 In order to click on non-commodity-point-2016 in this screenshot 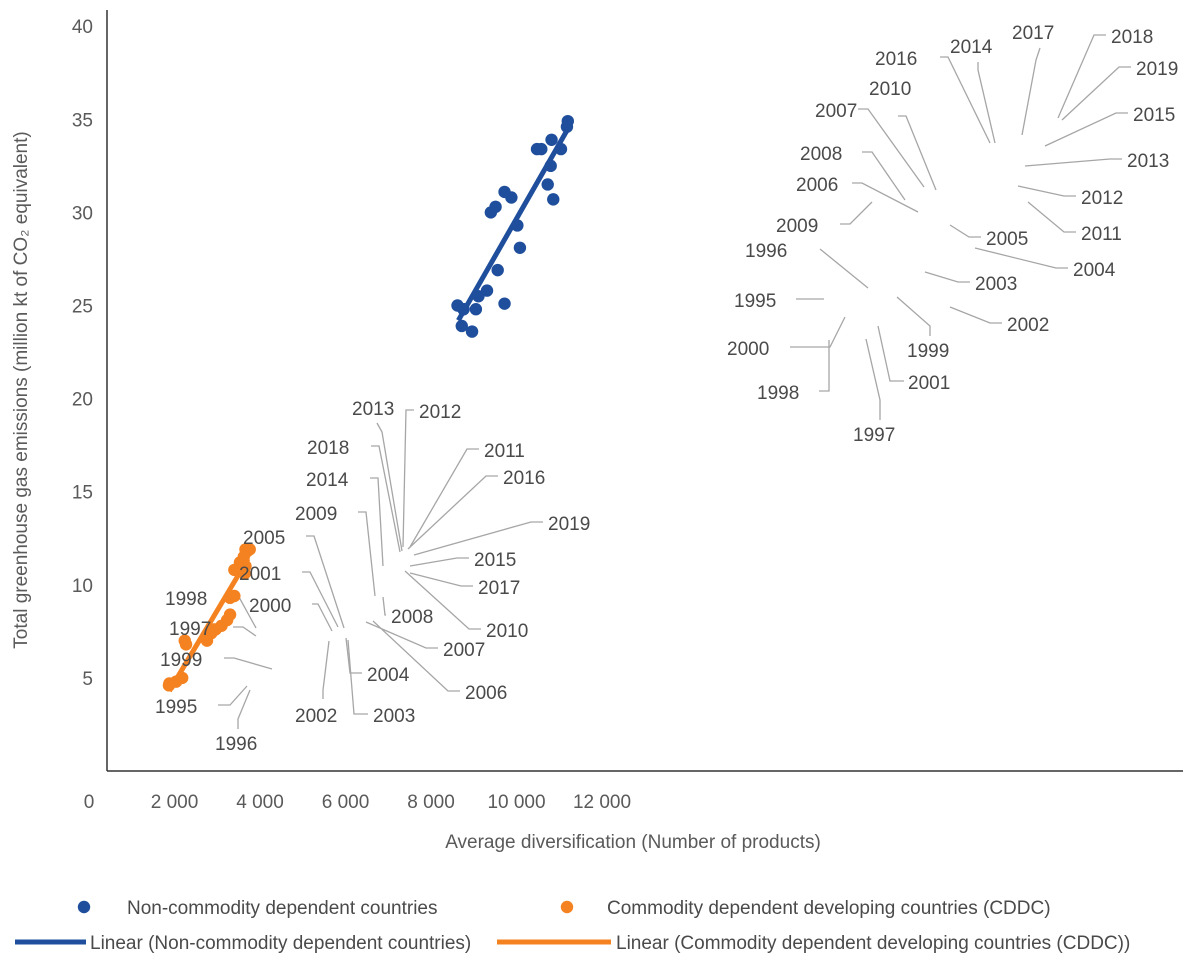, I will do `click(537, 149)`.